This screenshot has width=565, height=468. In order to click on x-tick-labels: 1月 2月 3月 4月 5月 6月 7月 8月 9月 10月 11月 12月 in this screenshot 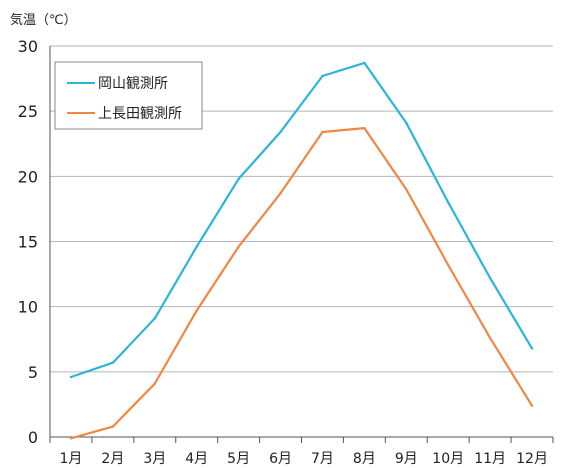, I will do `click(303, 459)`.